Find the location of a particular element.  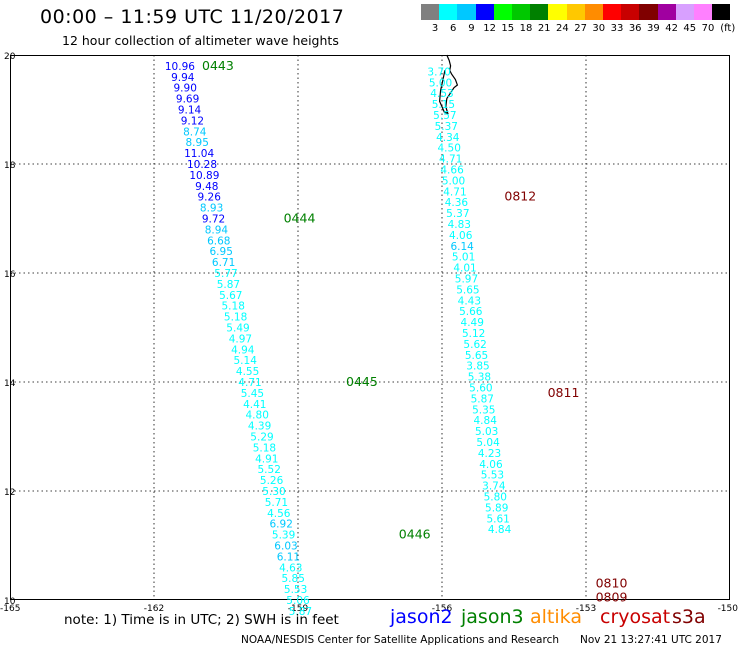

wave-height-value: 4.49 is located at coordinates (472, 323).